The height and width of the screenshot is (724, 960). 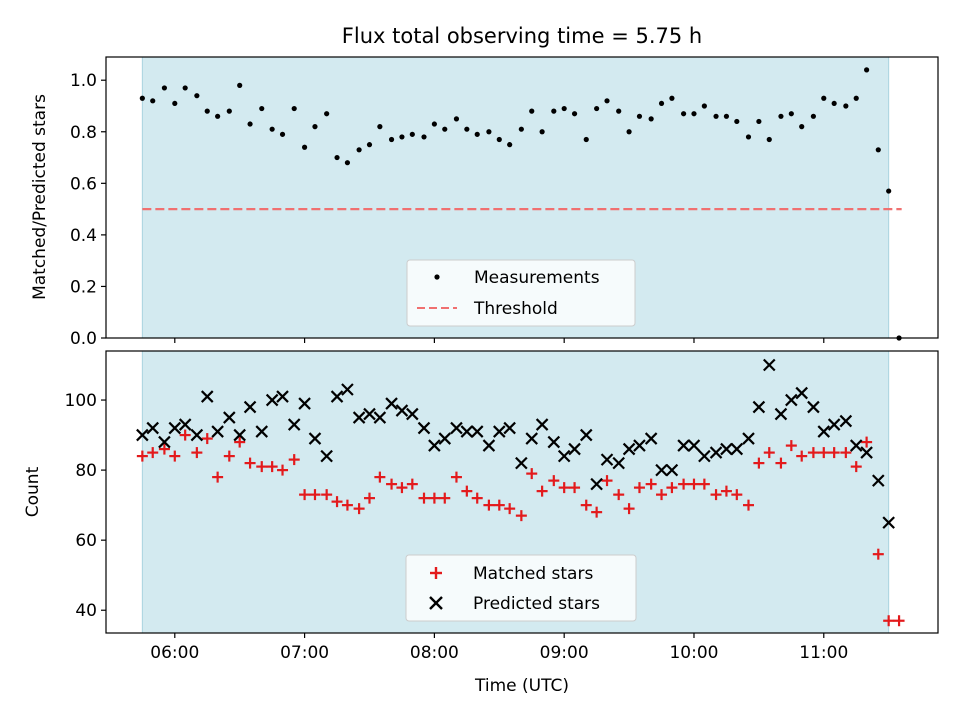 What do you see at coordinates (83, 184) in the screenshot?
I see `top-y-tick-label: 0.6` at bounding box center [83, 184].